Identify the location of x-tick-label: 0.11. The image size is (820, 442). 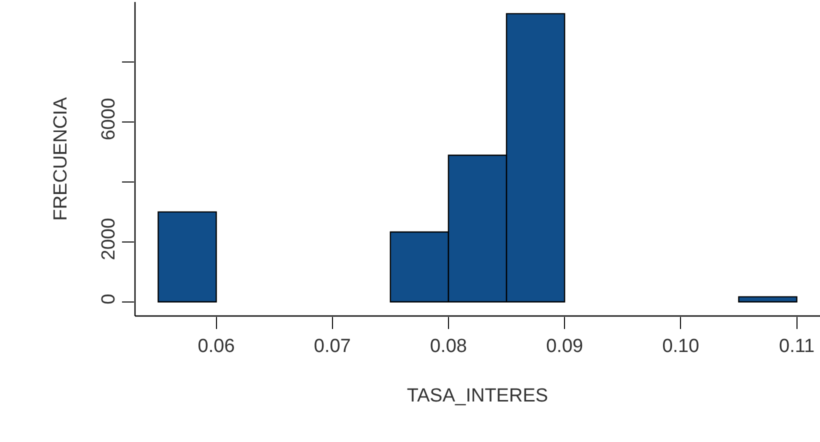
(796, 346).